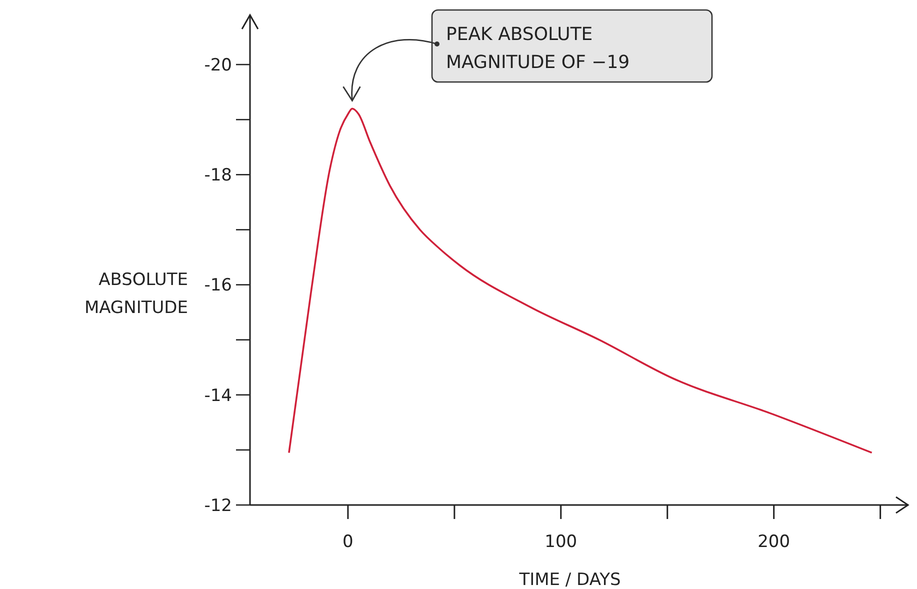  I want to click on y-axis-title: ABSOLUTE MAGNITUDE, so click(136, 294).